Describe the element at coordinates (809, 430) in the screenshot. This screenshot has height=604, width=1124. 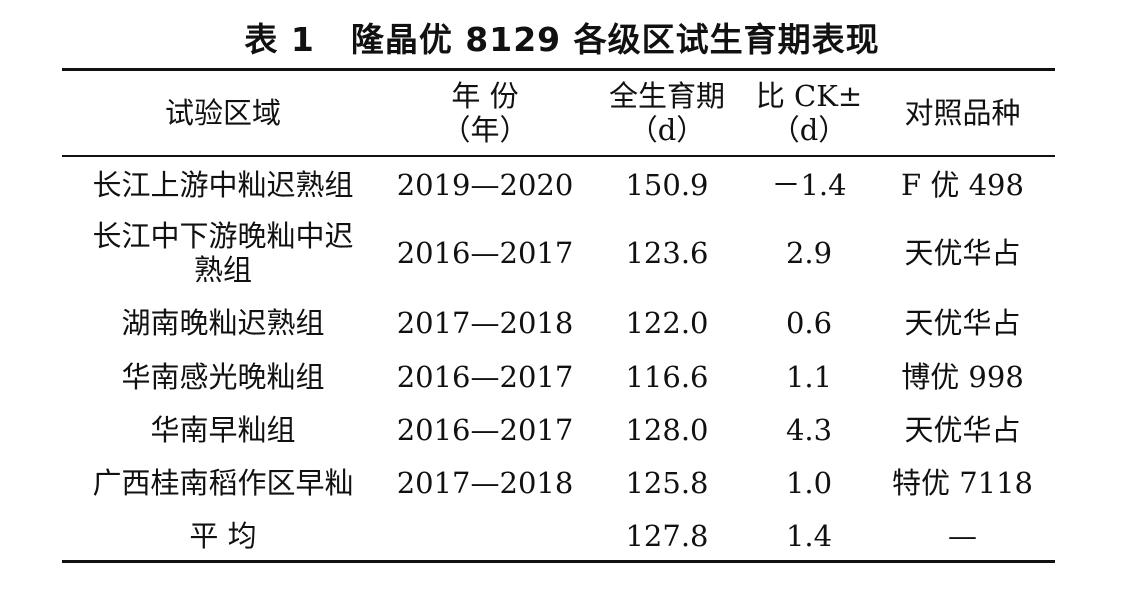
I see `table-row-4-diff: 4.3` at that location.